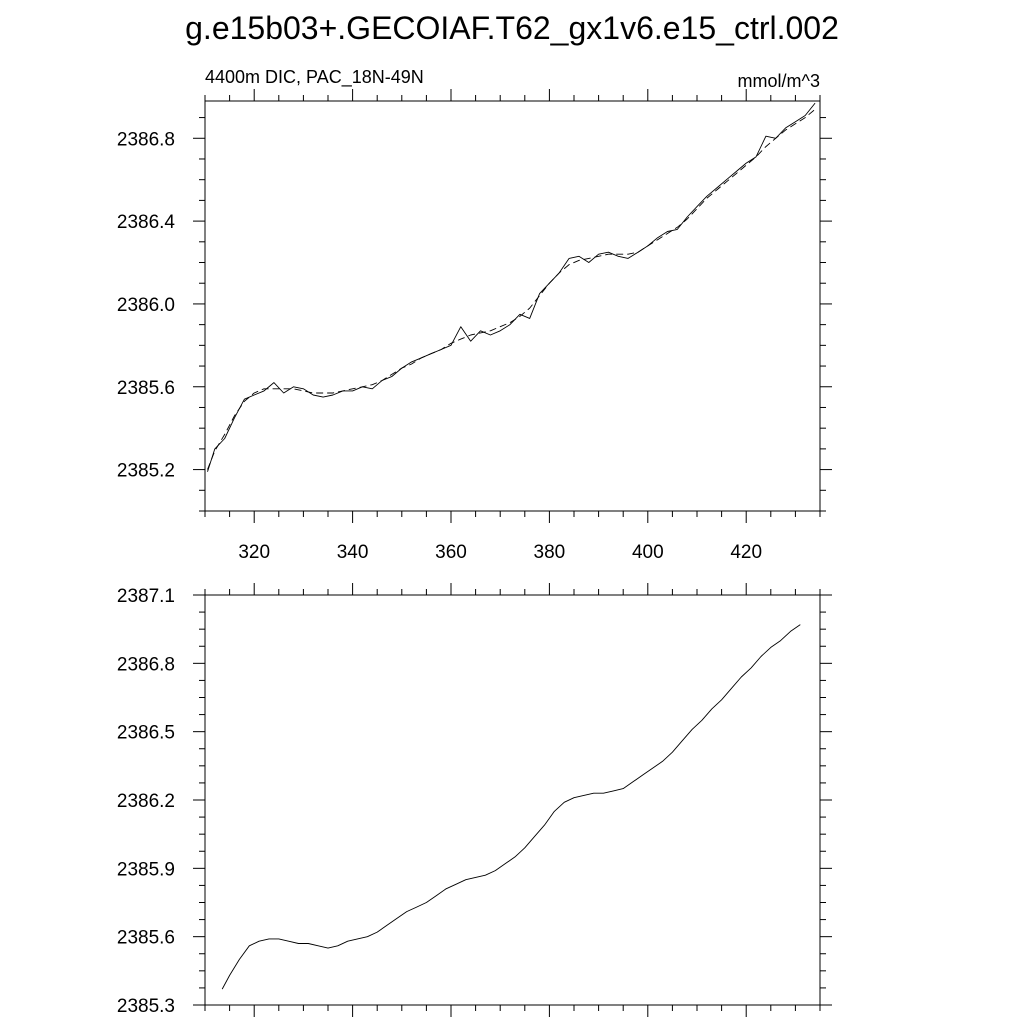 The image size is (1024, 1024). I want to click on upper-x-tick-label: 380, so click(550, 552).